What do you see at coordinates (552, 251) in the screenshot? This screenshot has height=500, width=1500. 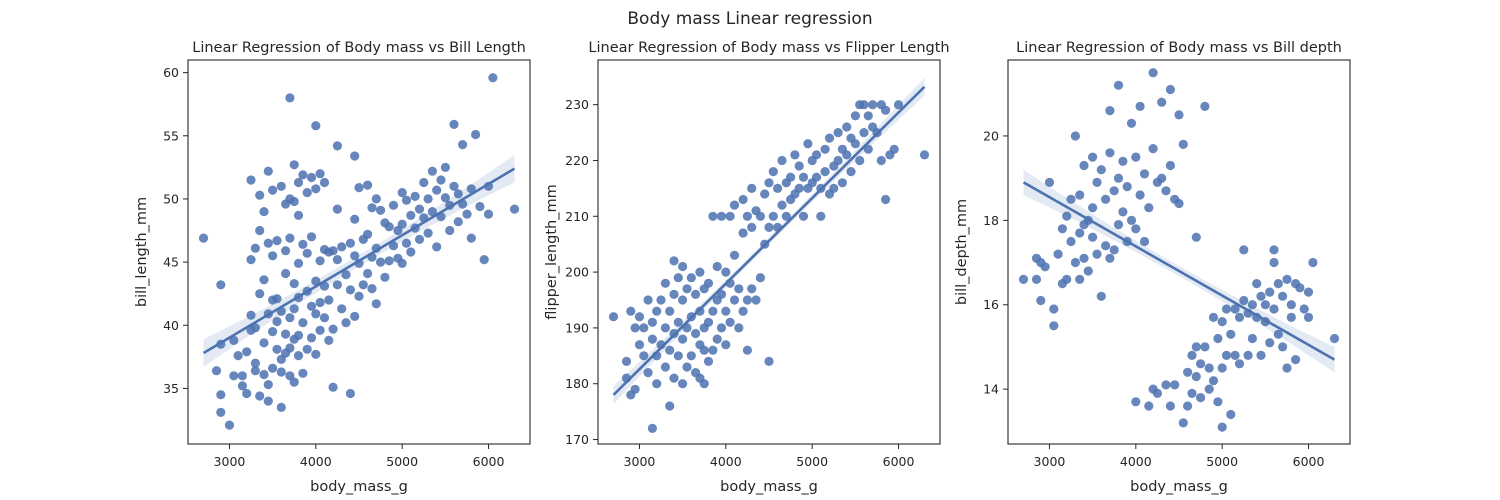 I see `y-axis-label: flipper_length_mm` at bounding box center [552, 251].